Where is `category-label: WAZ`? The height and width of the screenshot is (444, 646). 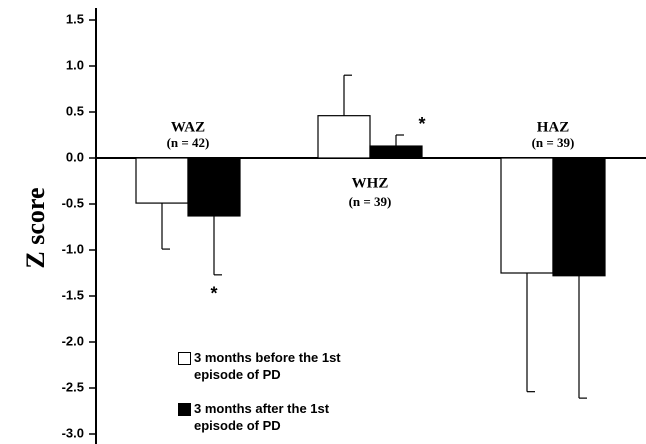 category-label: WAZ is located at coordinates (188, 127).